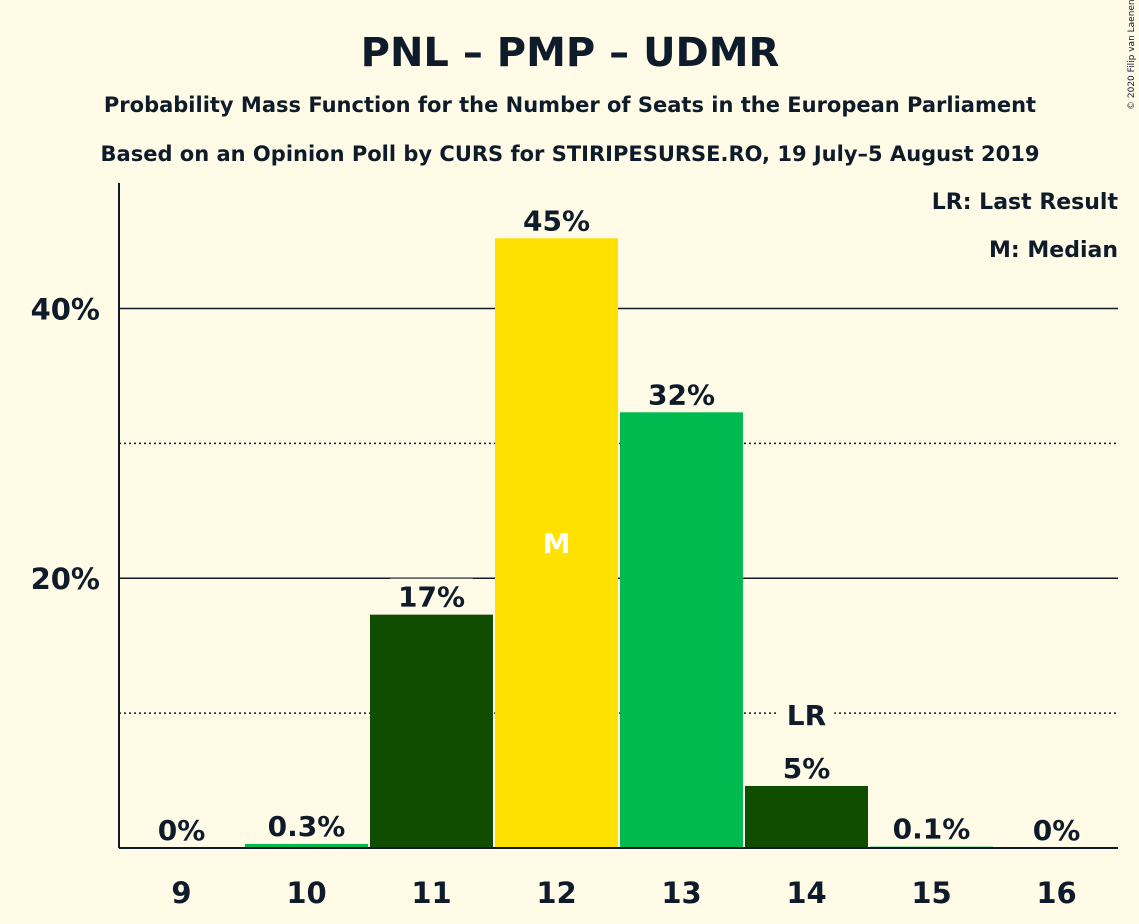 This screenshot has width=1139, height=924. I want to click on bar-value-label-11: 17%, so click(431, 597).